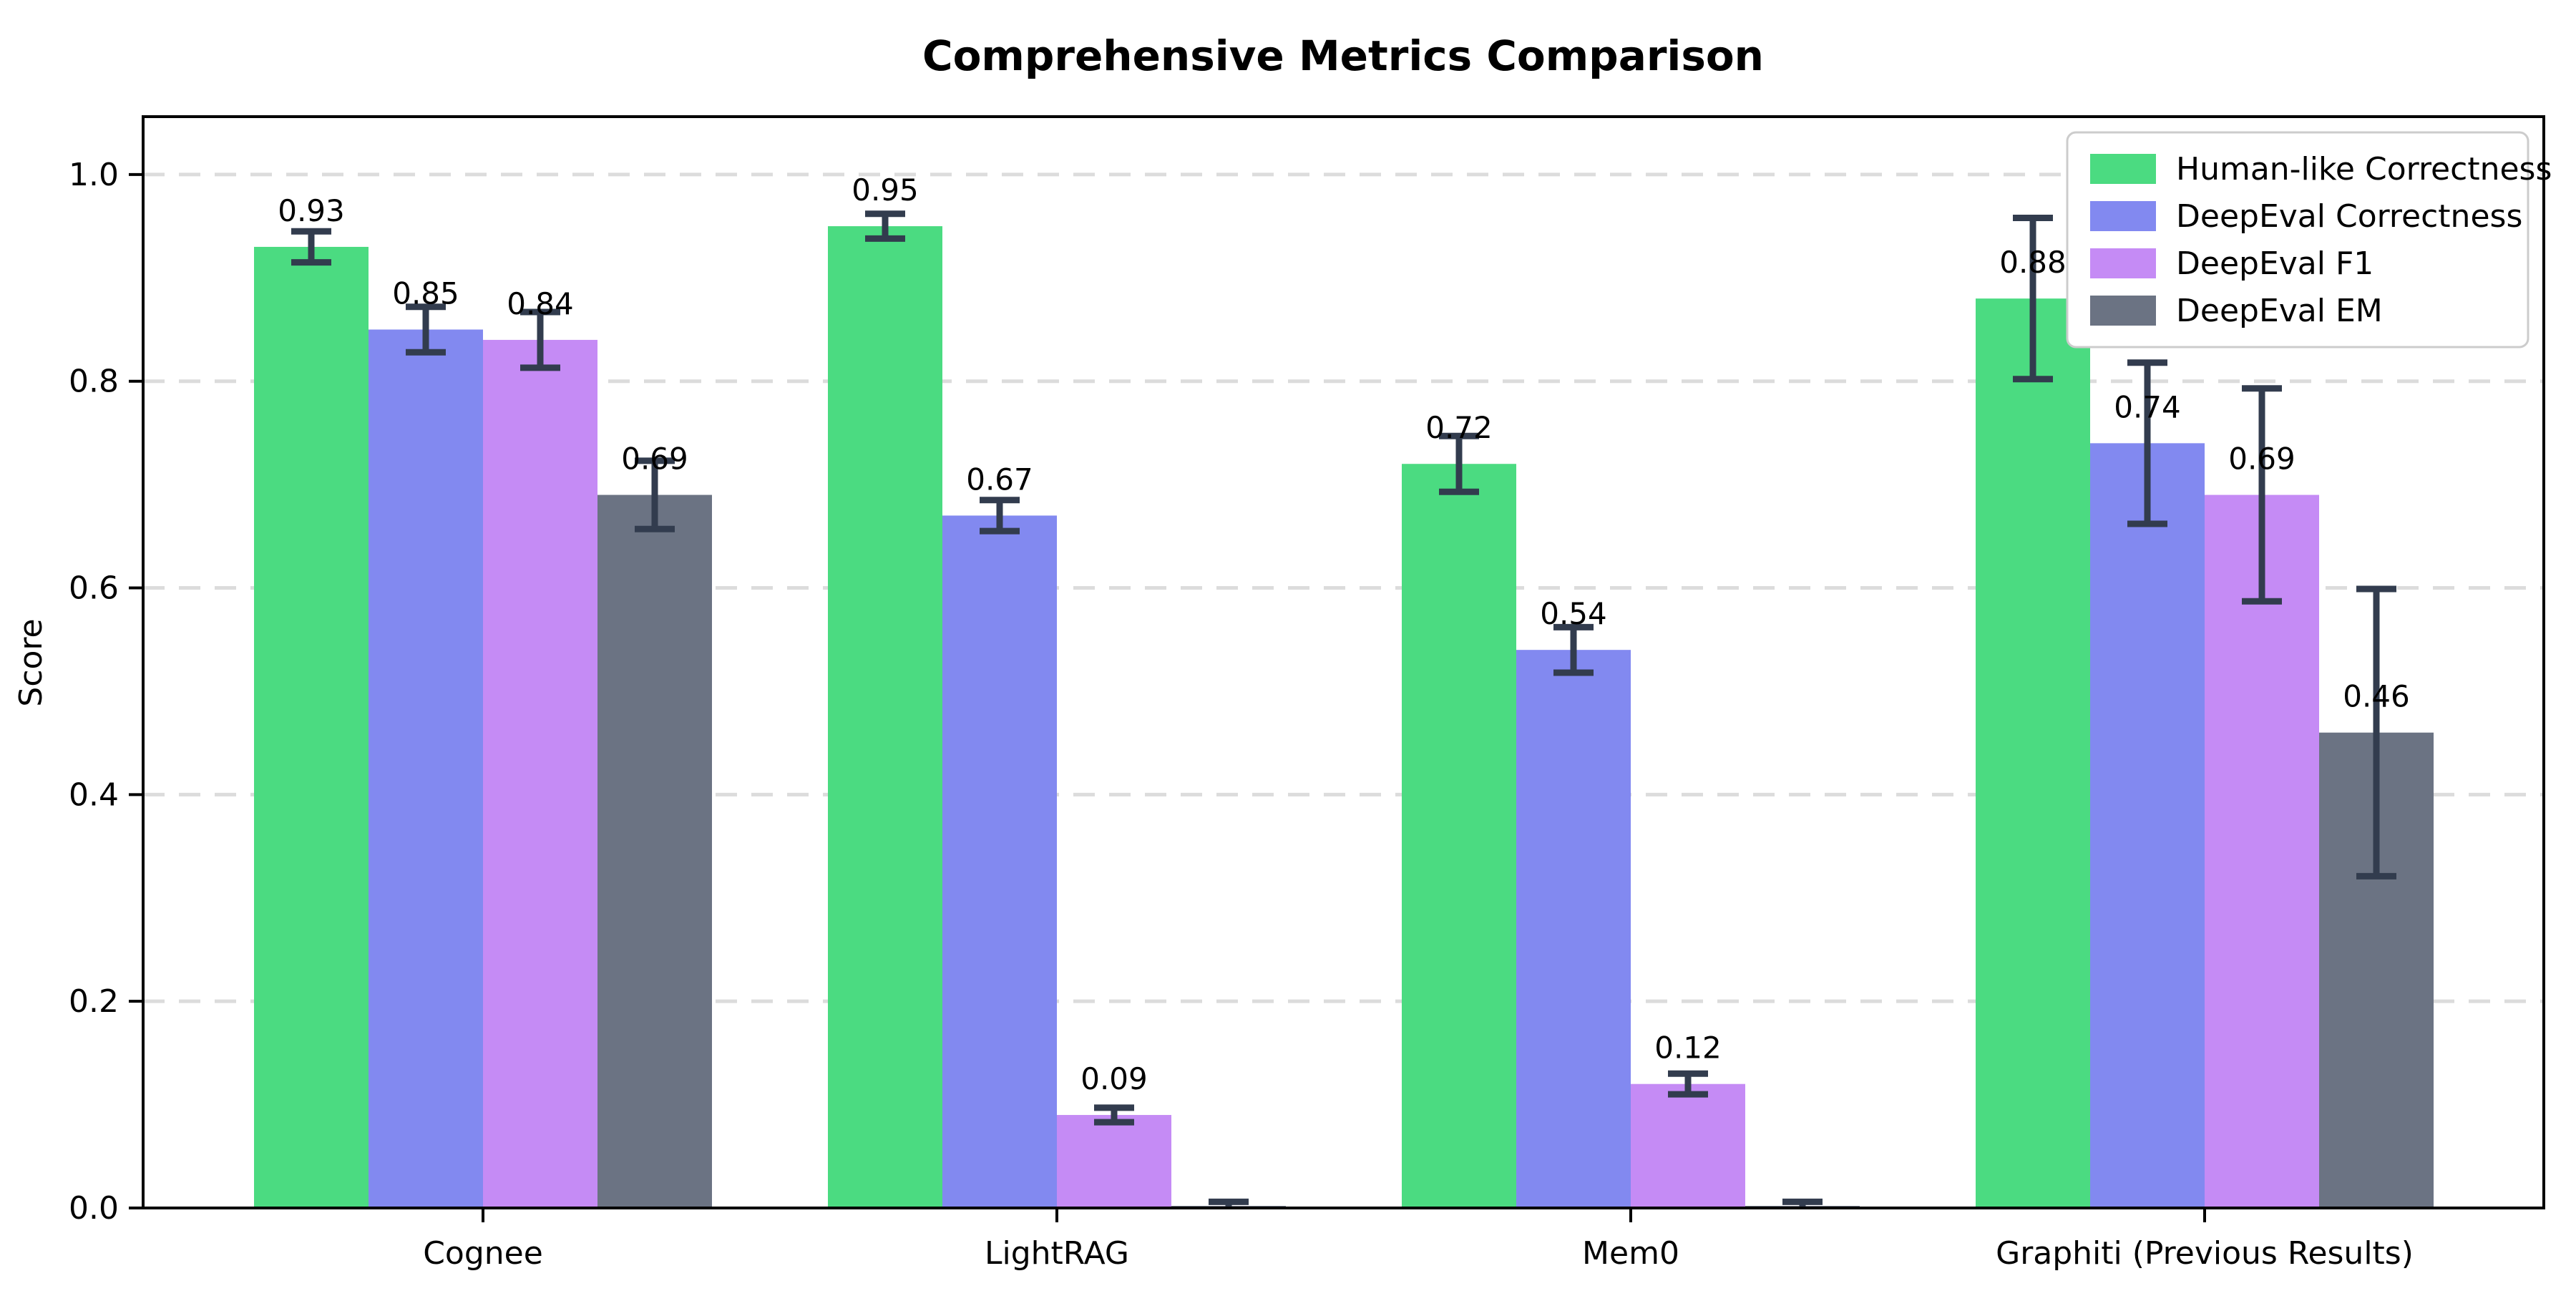 This screenshot has height=1291, width=2576. What do you see at coordinates (540, 303) in the screenshot?
I see `bar-value-label: 0.84` at bounding box center [540, 303].